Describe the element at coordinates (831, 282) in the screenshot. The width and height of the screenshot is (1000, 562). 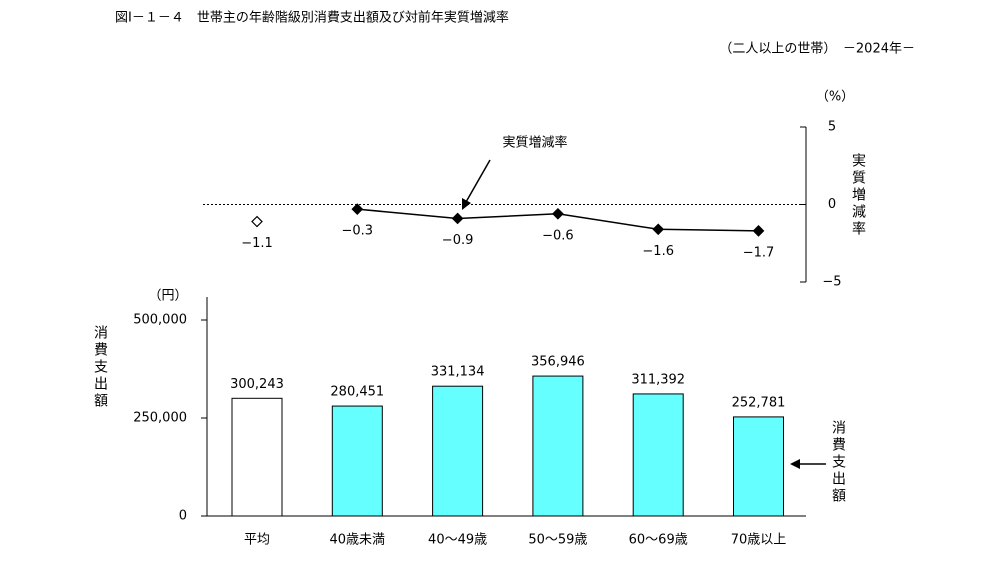
I see `y-tick-label: −5` at that location.